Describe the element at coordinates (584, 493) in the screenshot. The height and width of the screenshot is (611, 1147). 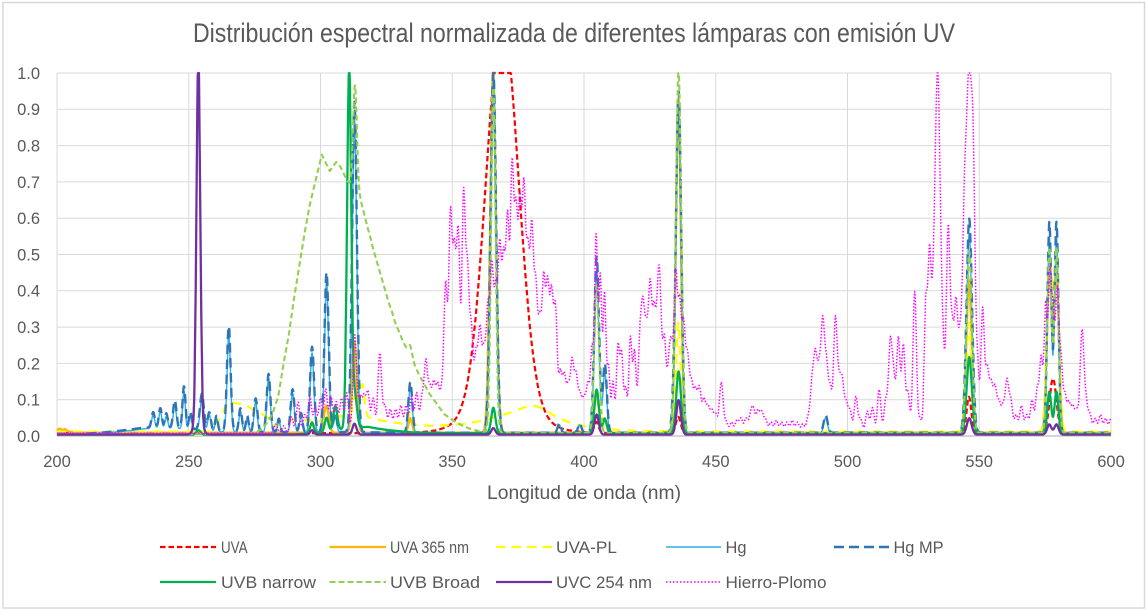
I see `svg-text: Longitud de onda (nm)` at that location.